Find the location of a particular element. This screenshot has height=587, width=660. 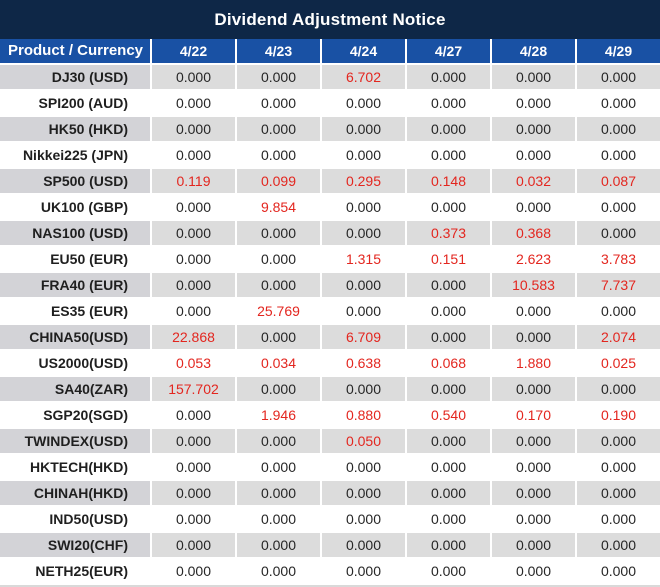

value-cell: 0.148 is located at coordinates (447, 181).